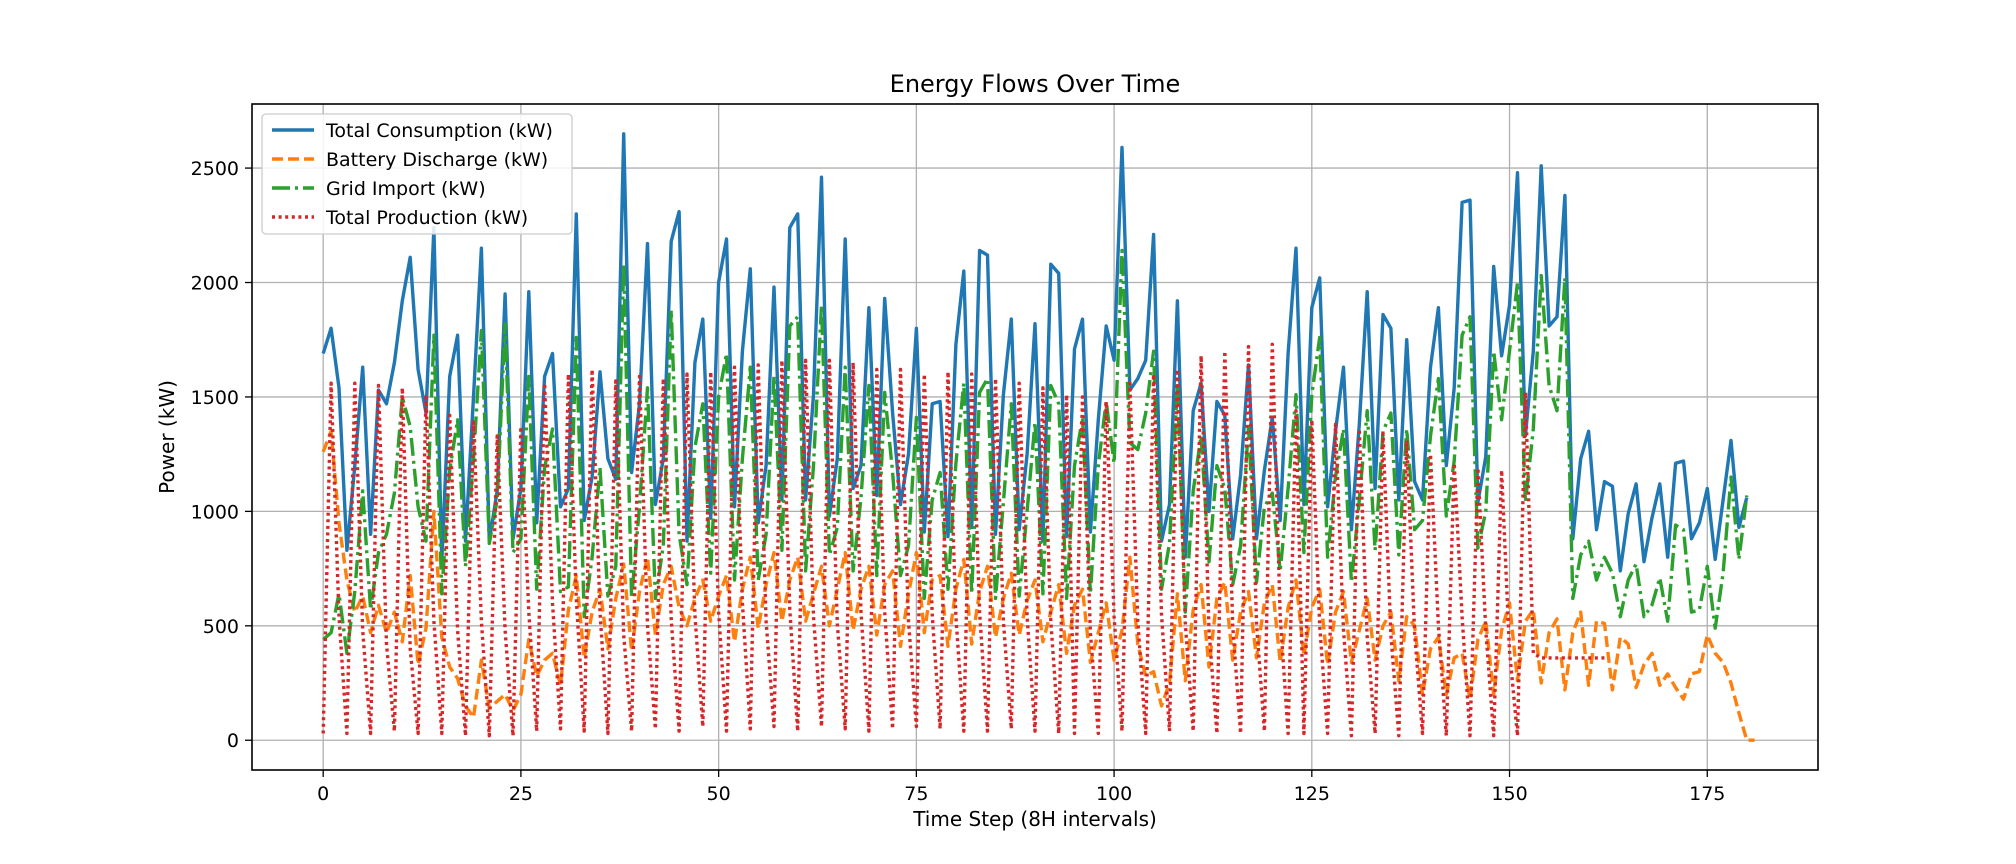 This screenshot has height=864, width=2016. Describe the element at coordinates (1707, 794) in the screenshot. I see `x-tick-label: 175` at that location.